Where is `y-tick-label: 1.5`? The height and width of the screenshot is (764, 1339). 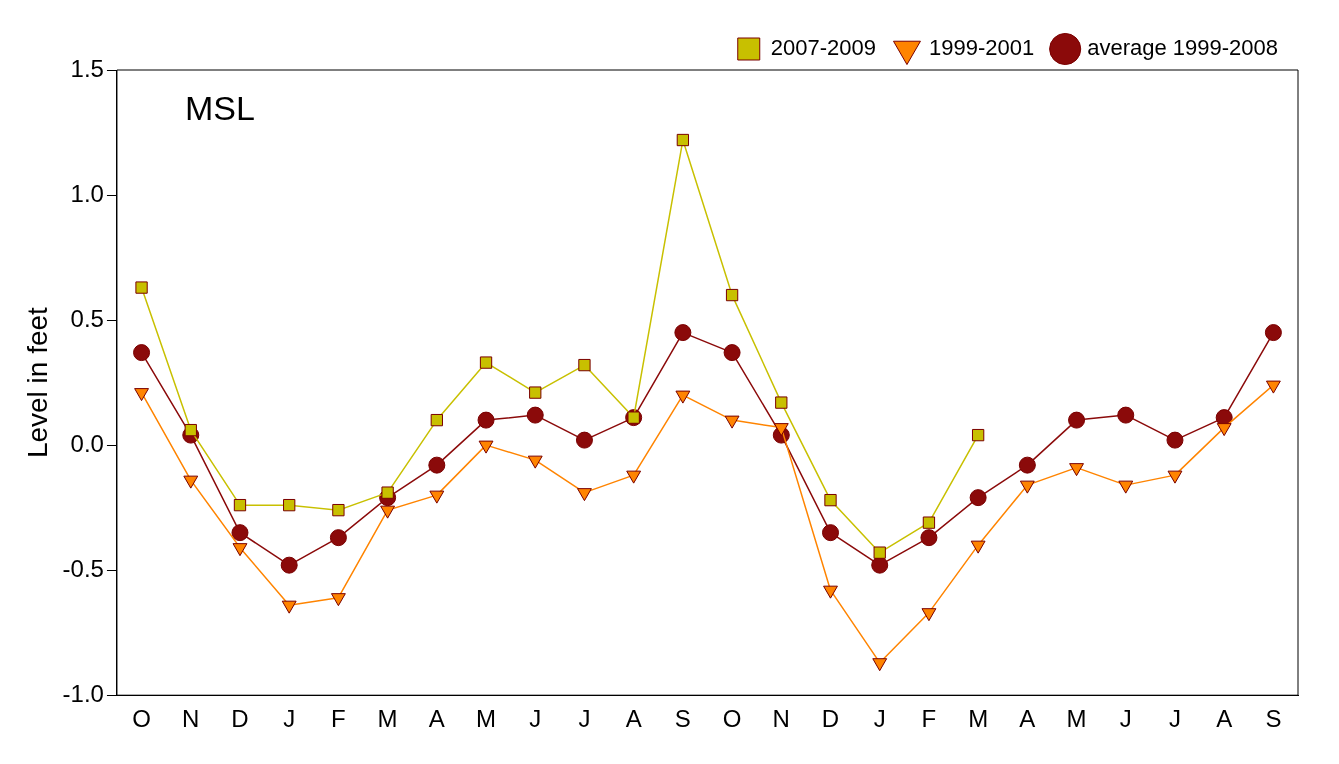
y-tick-label: 1.5 is located at coordinates (87, 68).